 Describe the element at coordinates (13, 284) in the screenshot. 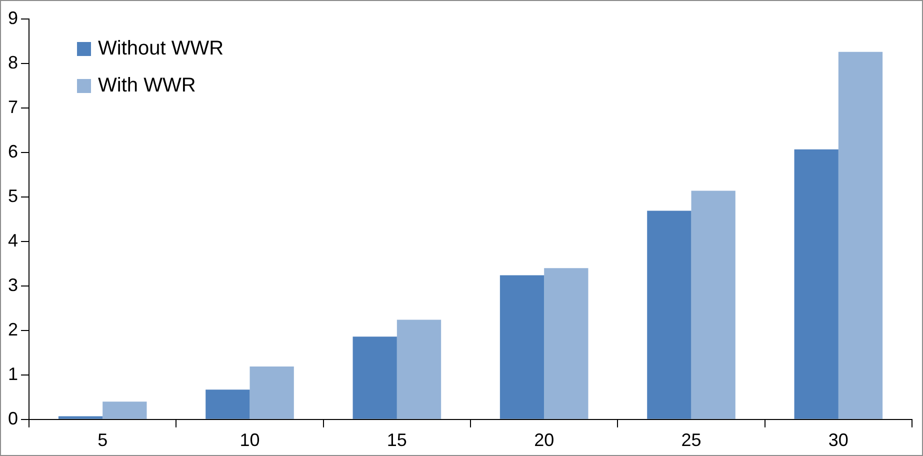

I see `y-tick-label: 3` at that location.